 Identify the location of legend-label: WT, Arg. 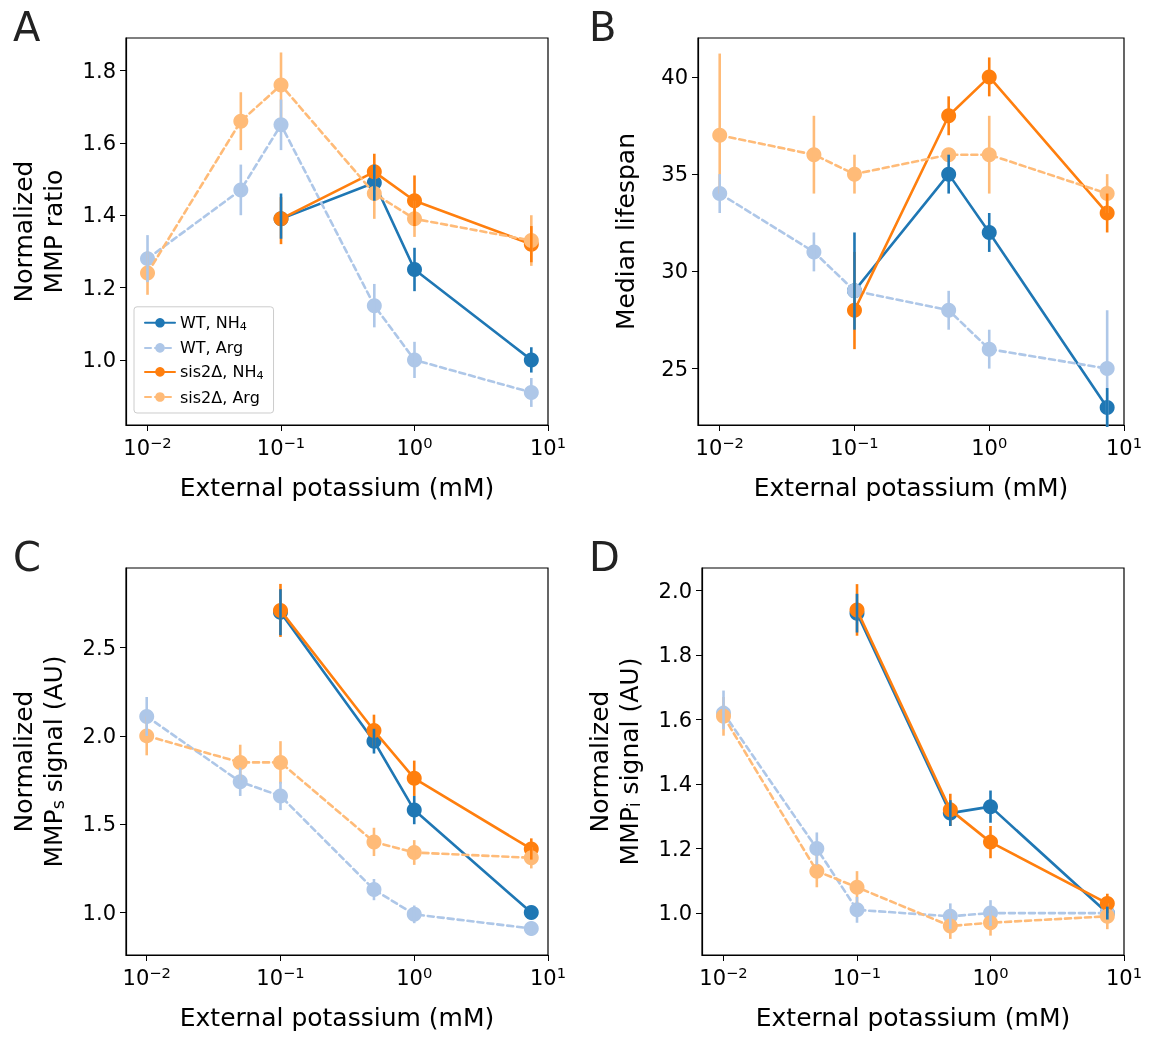
(212, 348).